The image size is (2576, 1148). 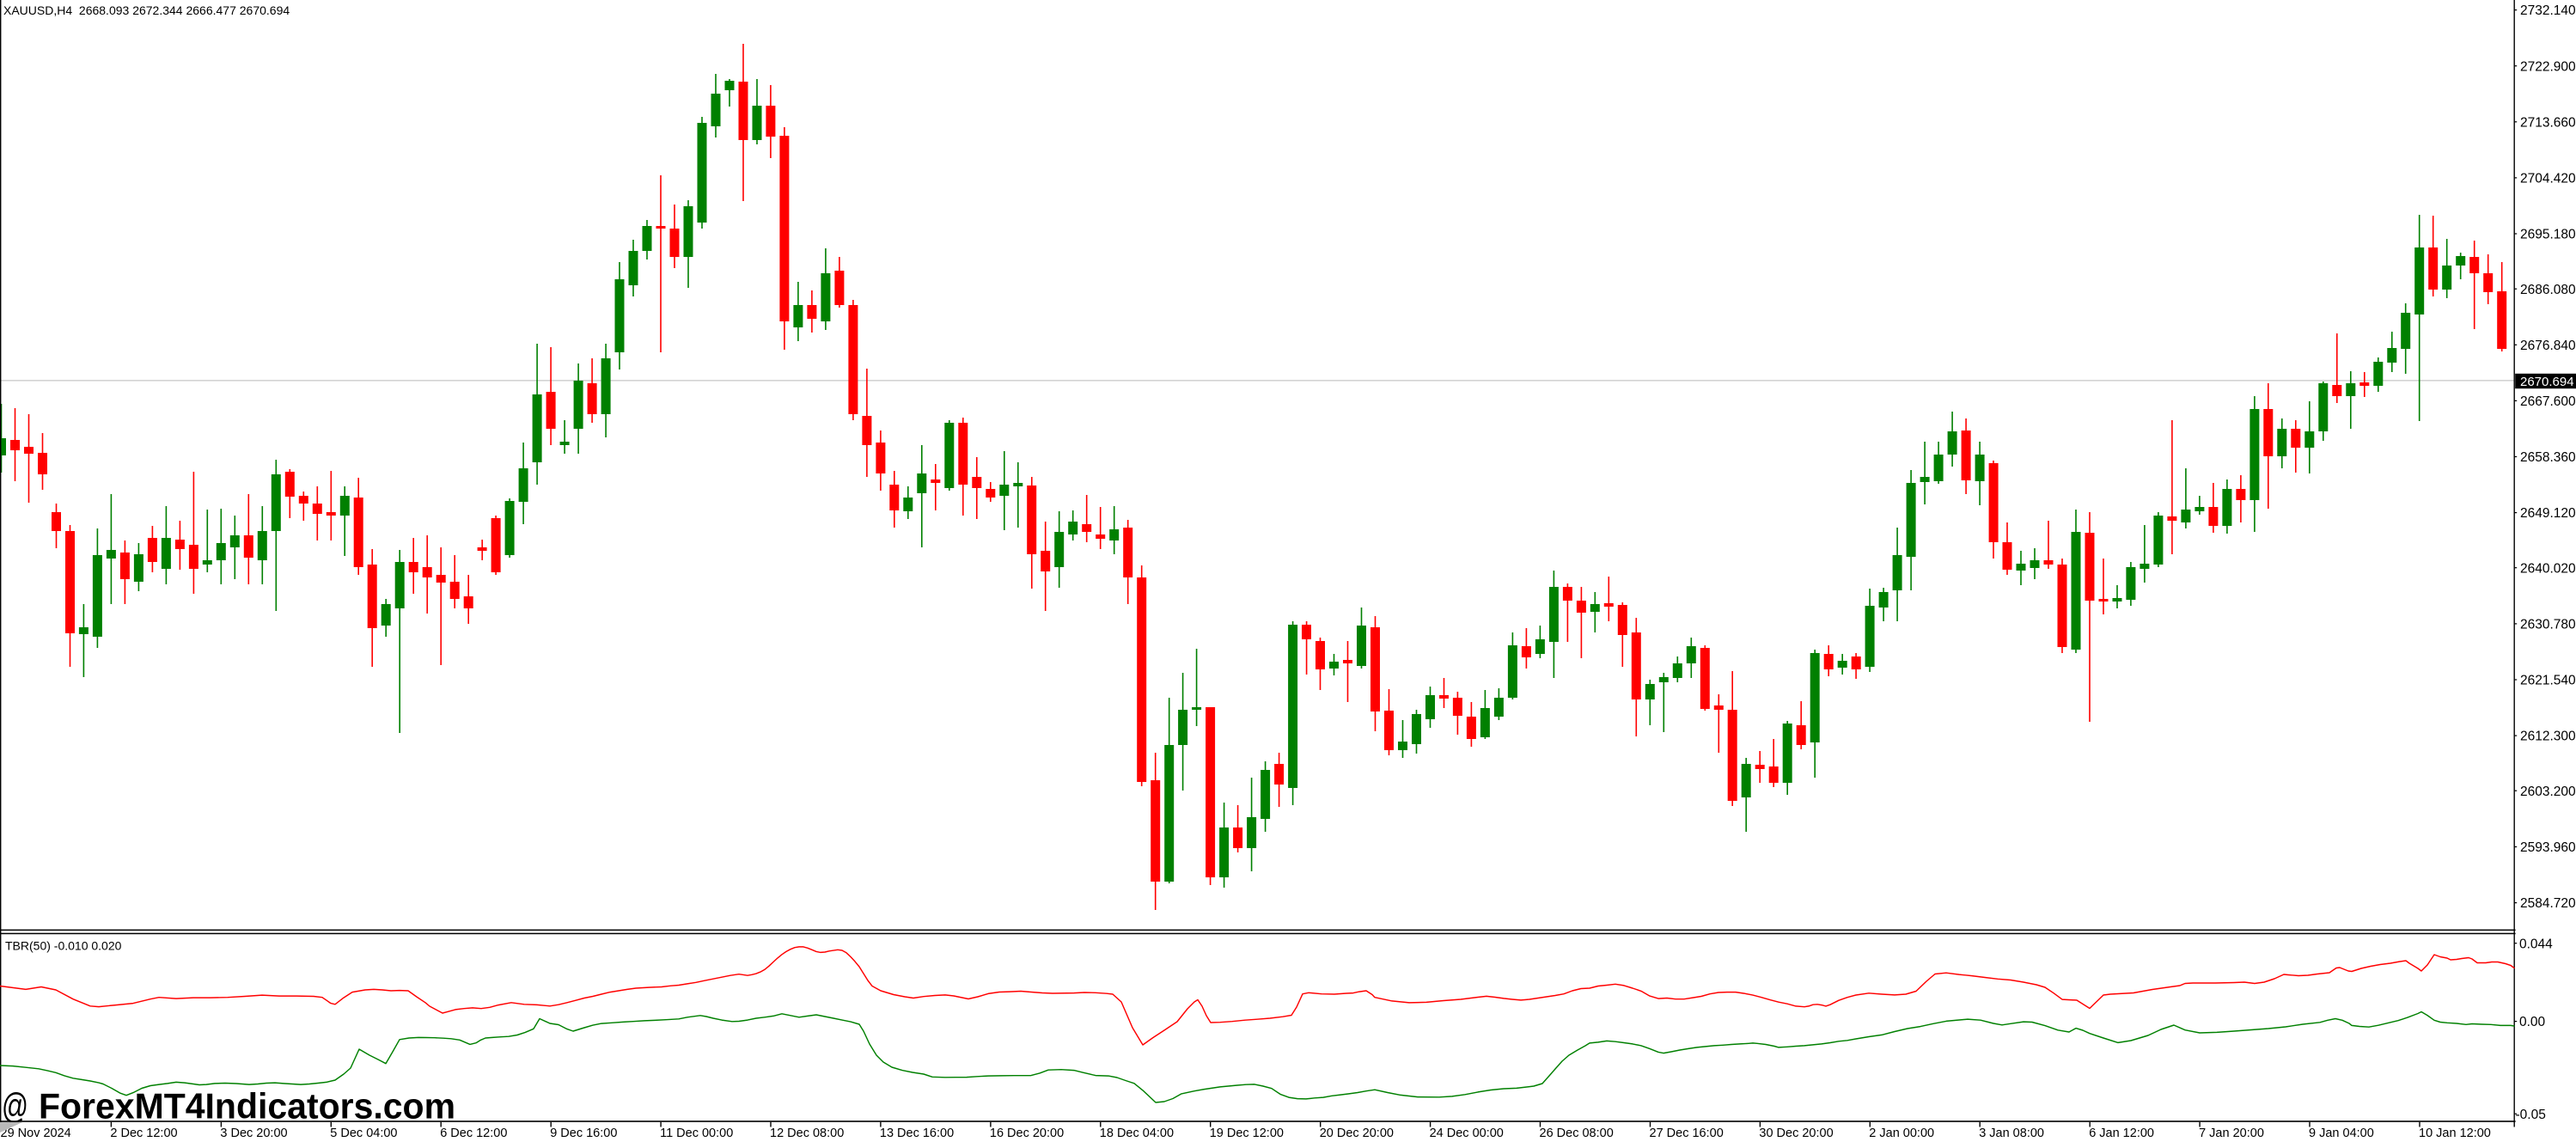 I want to click on svg-text: 11 Dec 00:00, so click(x=696, y=1133).